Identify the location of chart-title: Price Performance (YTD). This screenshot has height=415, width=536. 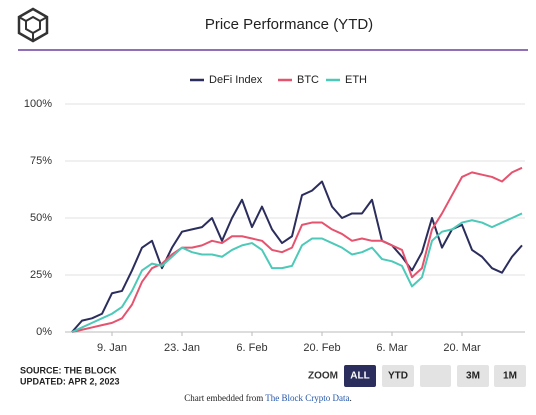
(289, 24).